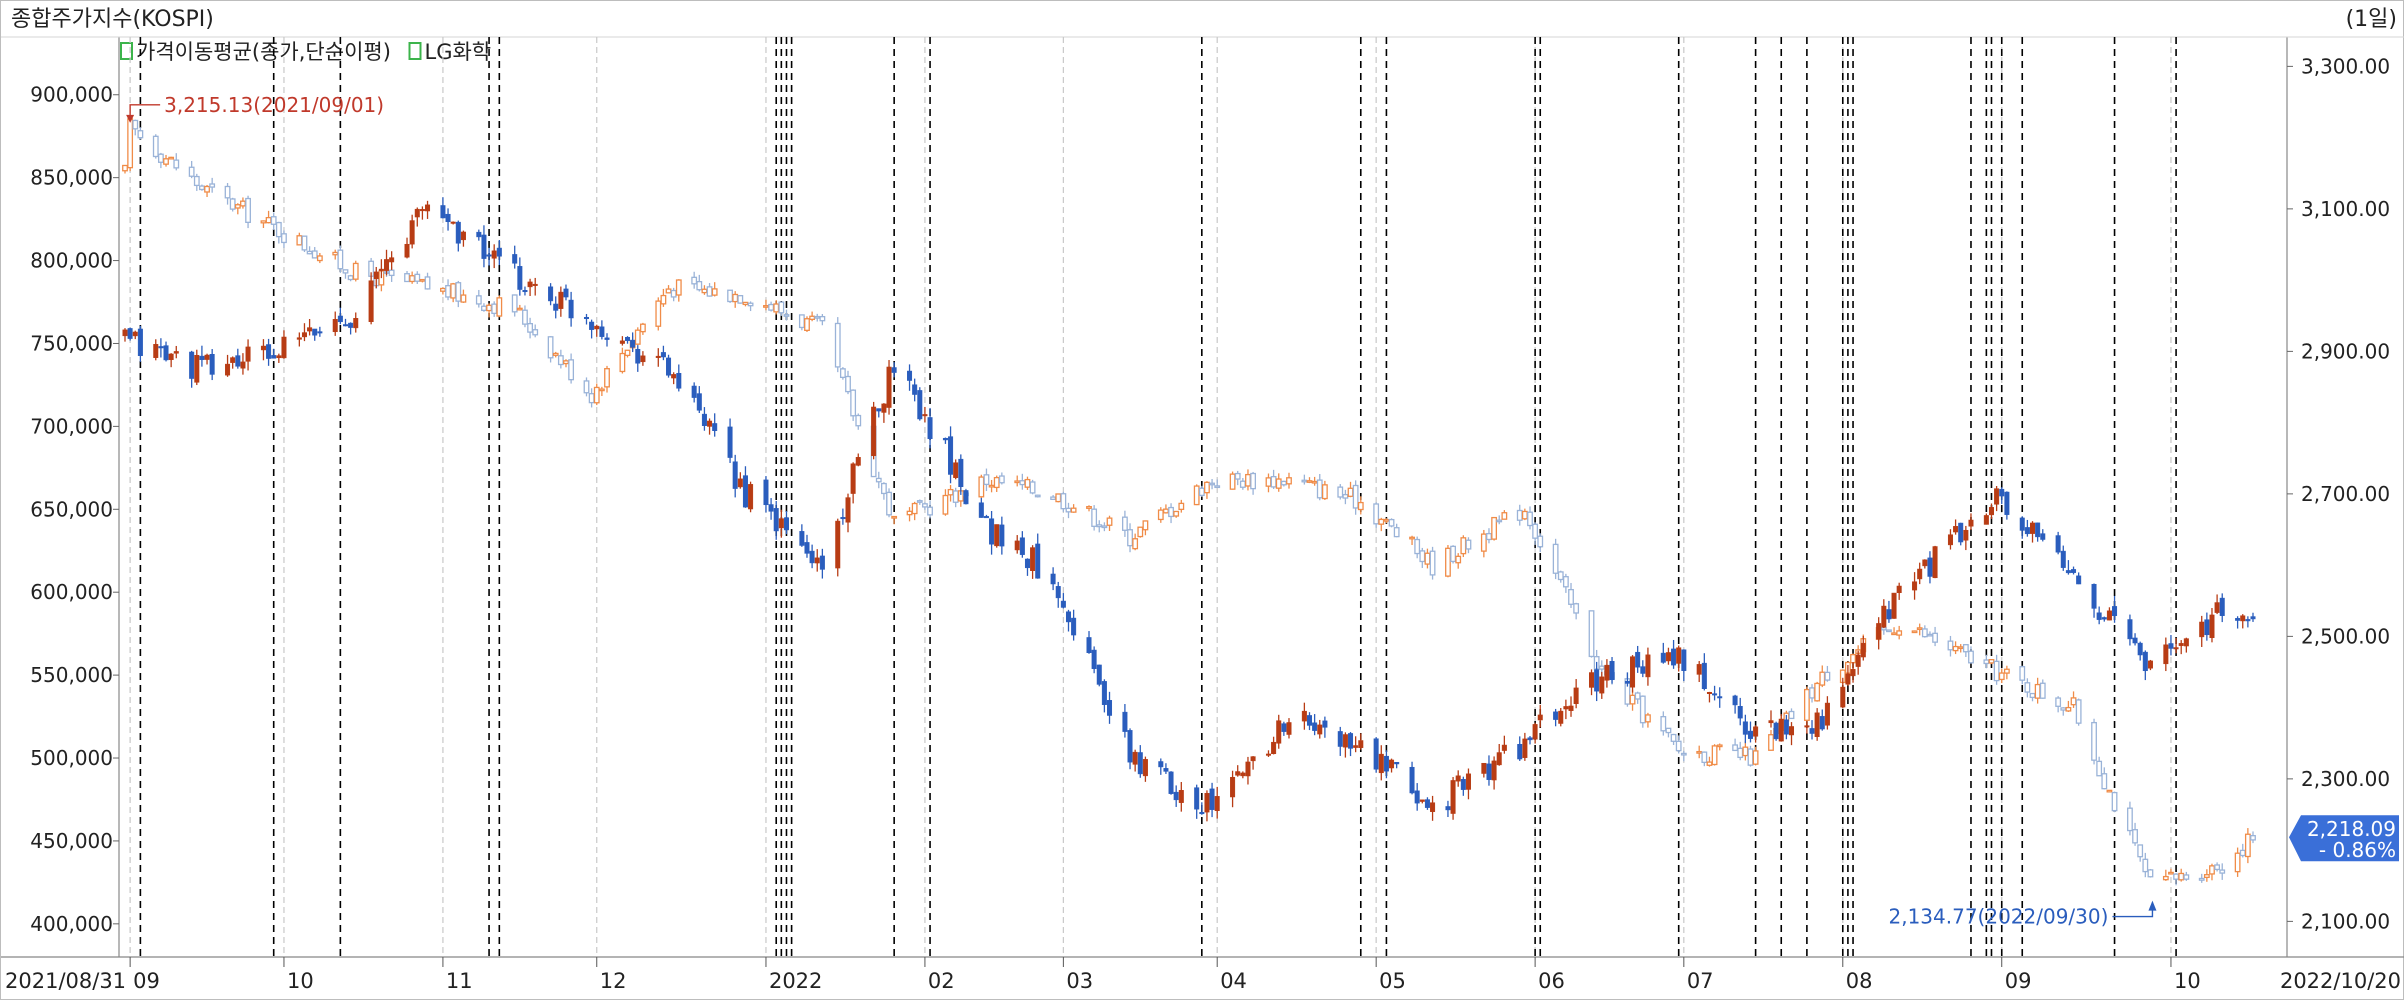 This screenshot has width=2404, height=1001. I want to click on month-label-0: 09, so click(146, 981).